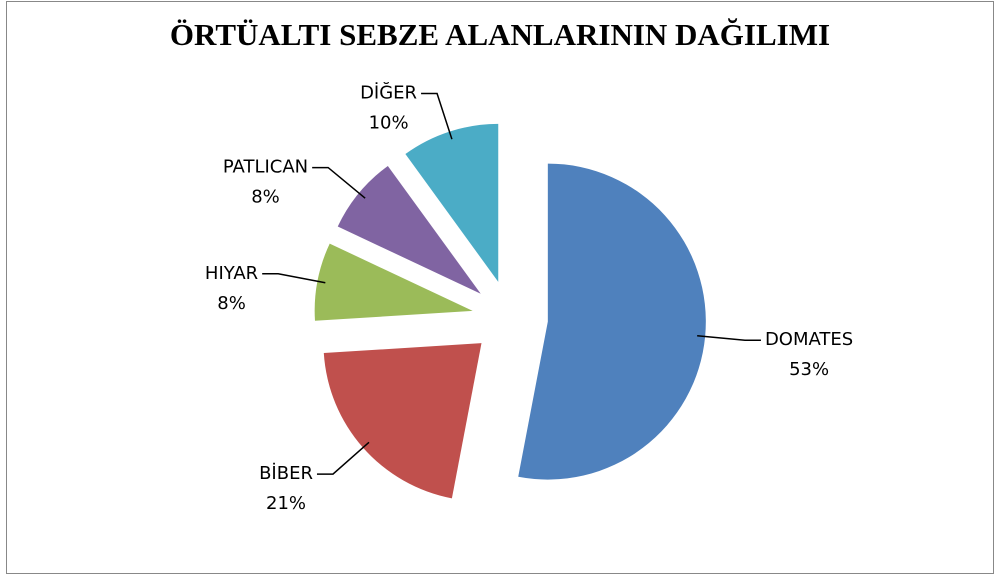 This screenshot has width=999, height=579. What do you see at coordinates (265, 167) in the screenshot?
I see `slice-label: PATLICAN` at bounding box center [265, 167].